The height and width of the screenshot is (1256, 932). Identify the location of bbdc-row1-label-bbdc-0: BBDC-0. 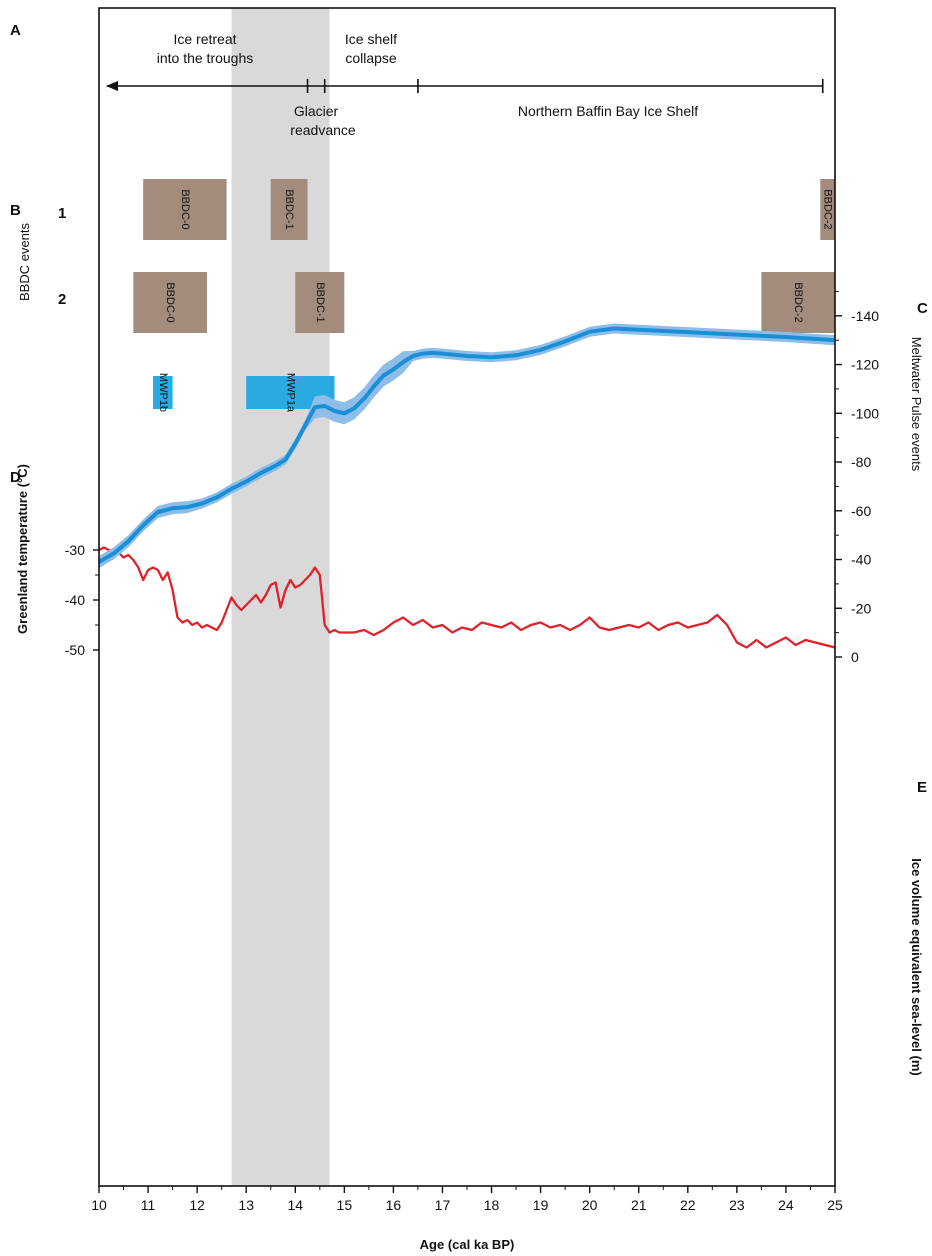
(185, 209).